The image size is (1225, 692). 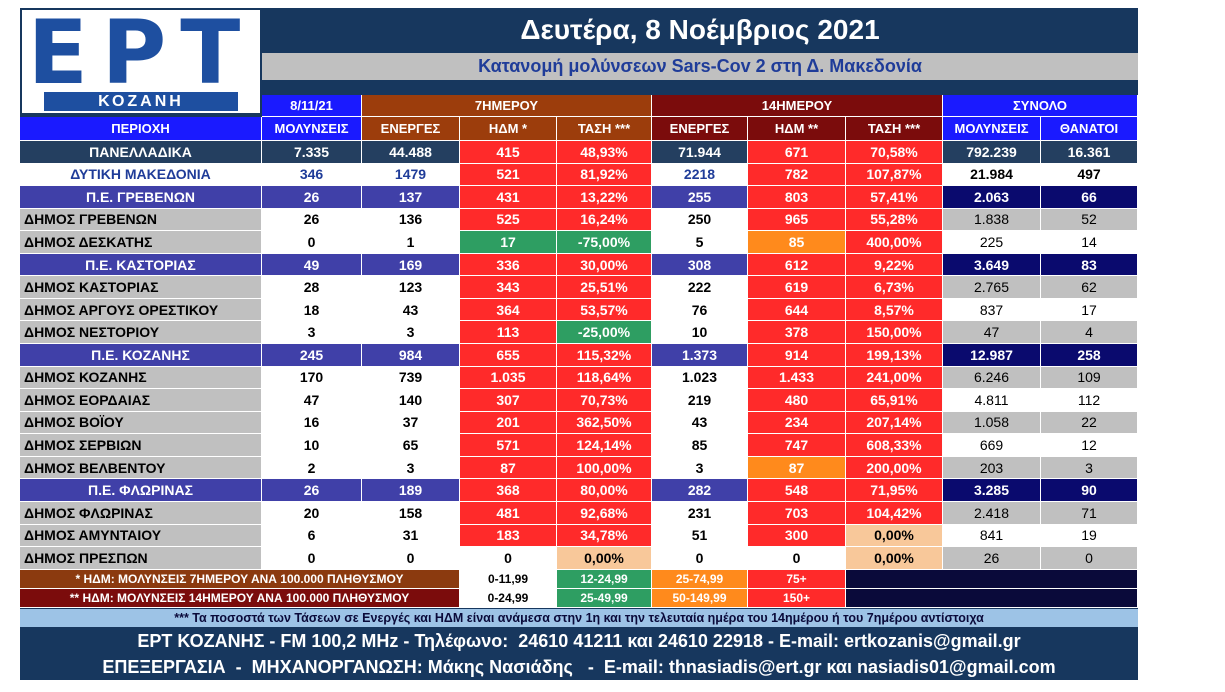 I want to click on table-cell: 169, so click(x=411, y=265).